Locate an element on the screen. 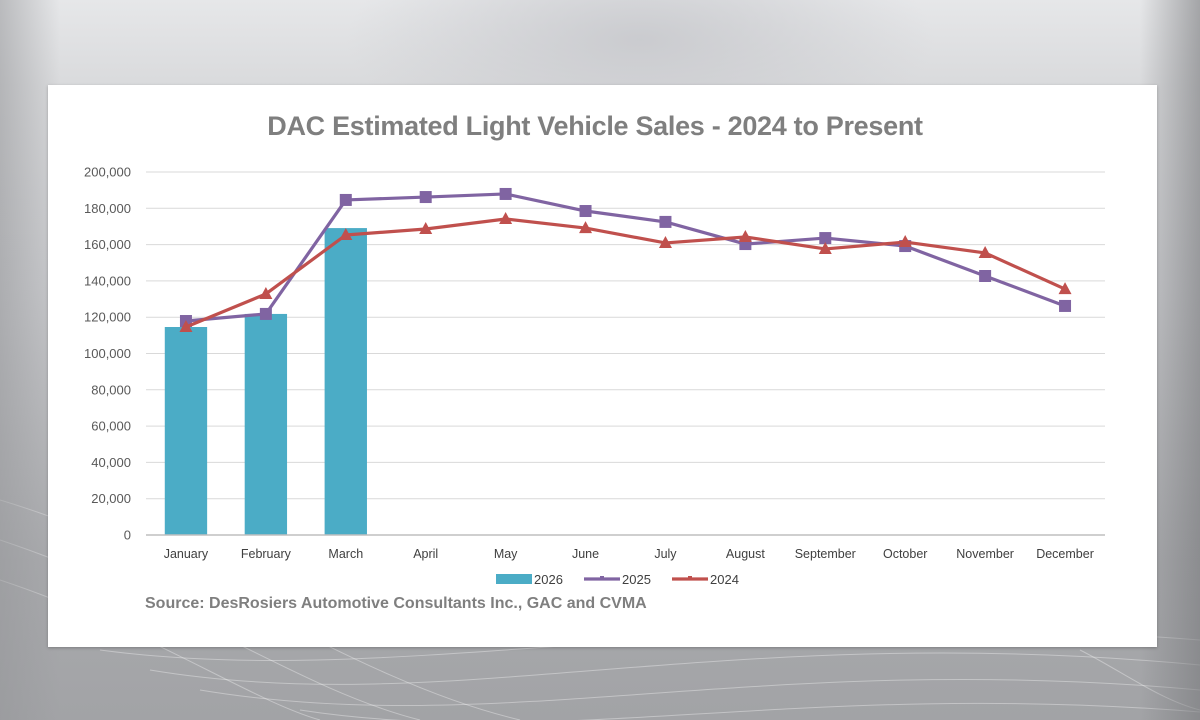  point-2024-march is located at coordinates (346, 233).